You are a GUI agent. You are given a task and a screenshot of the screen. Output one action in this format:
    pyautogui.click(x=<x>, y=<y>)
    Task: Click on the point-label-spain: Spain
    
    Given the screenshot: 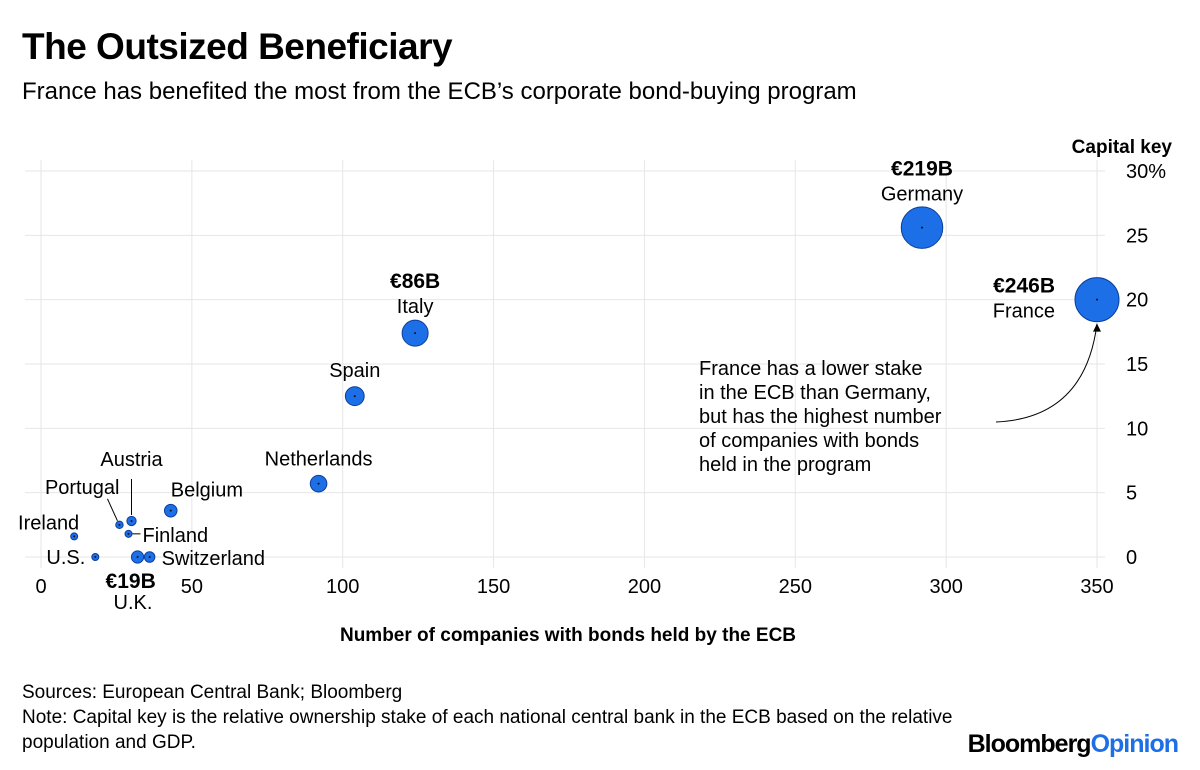 What is the action you would take?
    pyautogui.click(x=354, y=371)
    